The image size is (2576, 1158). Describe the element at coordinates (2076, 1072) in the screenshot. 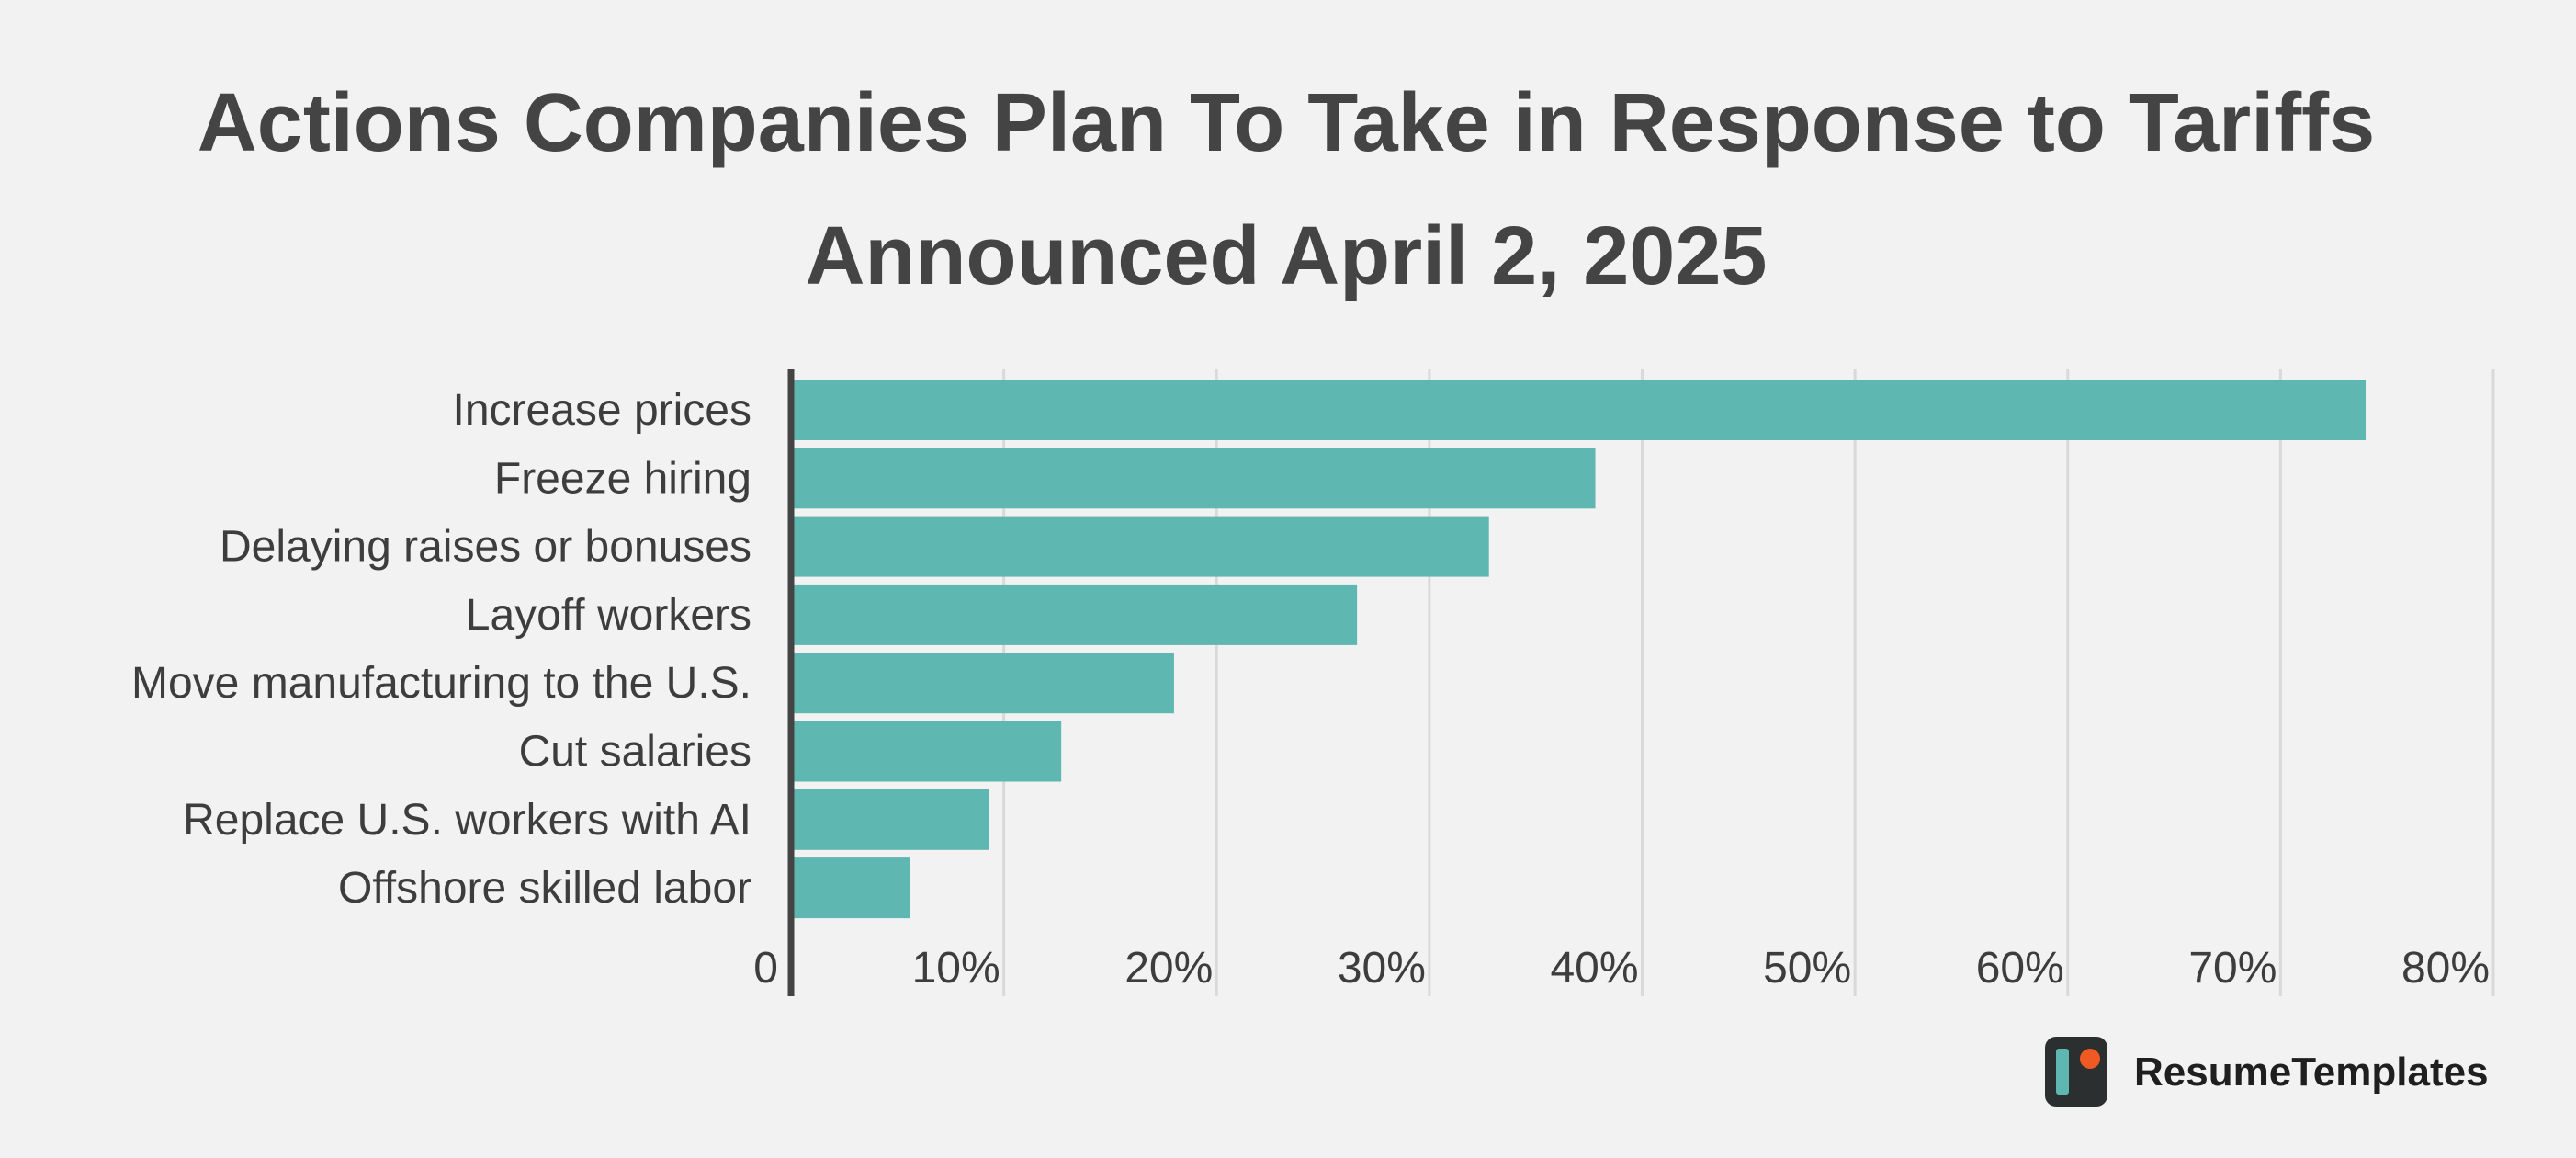

I see `resumetemplates-logo-icon` at that location.